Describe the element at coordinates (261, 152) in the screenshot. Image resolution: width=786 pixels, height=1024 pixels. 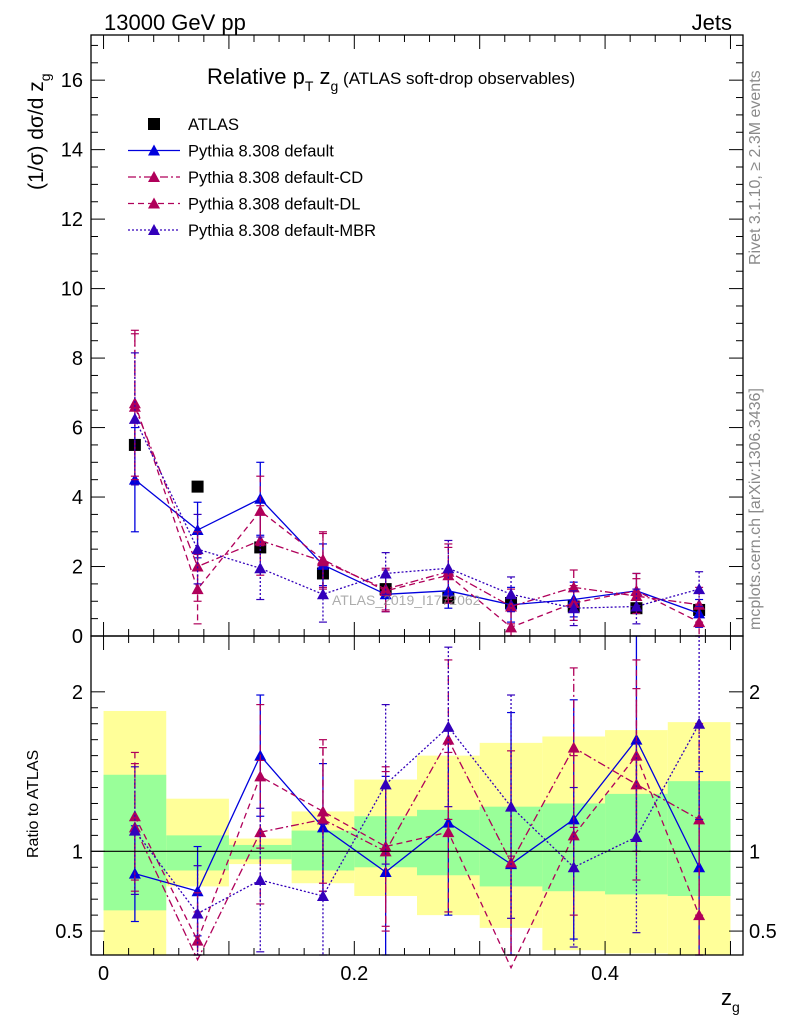
I see `legend-label: Pythia 8.308 default` at that location.